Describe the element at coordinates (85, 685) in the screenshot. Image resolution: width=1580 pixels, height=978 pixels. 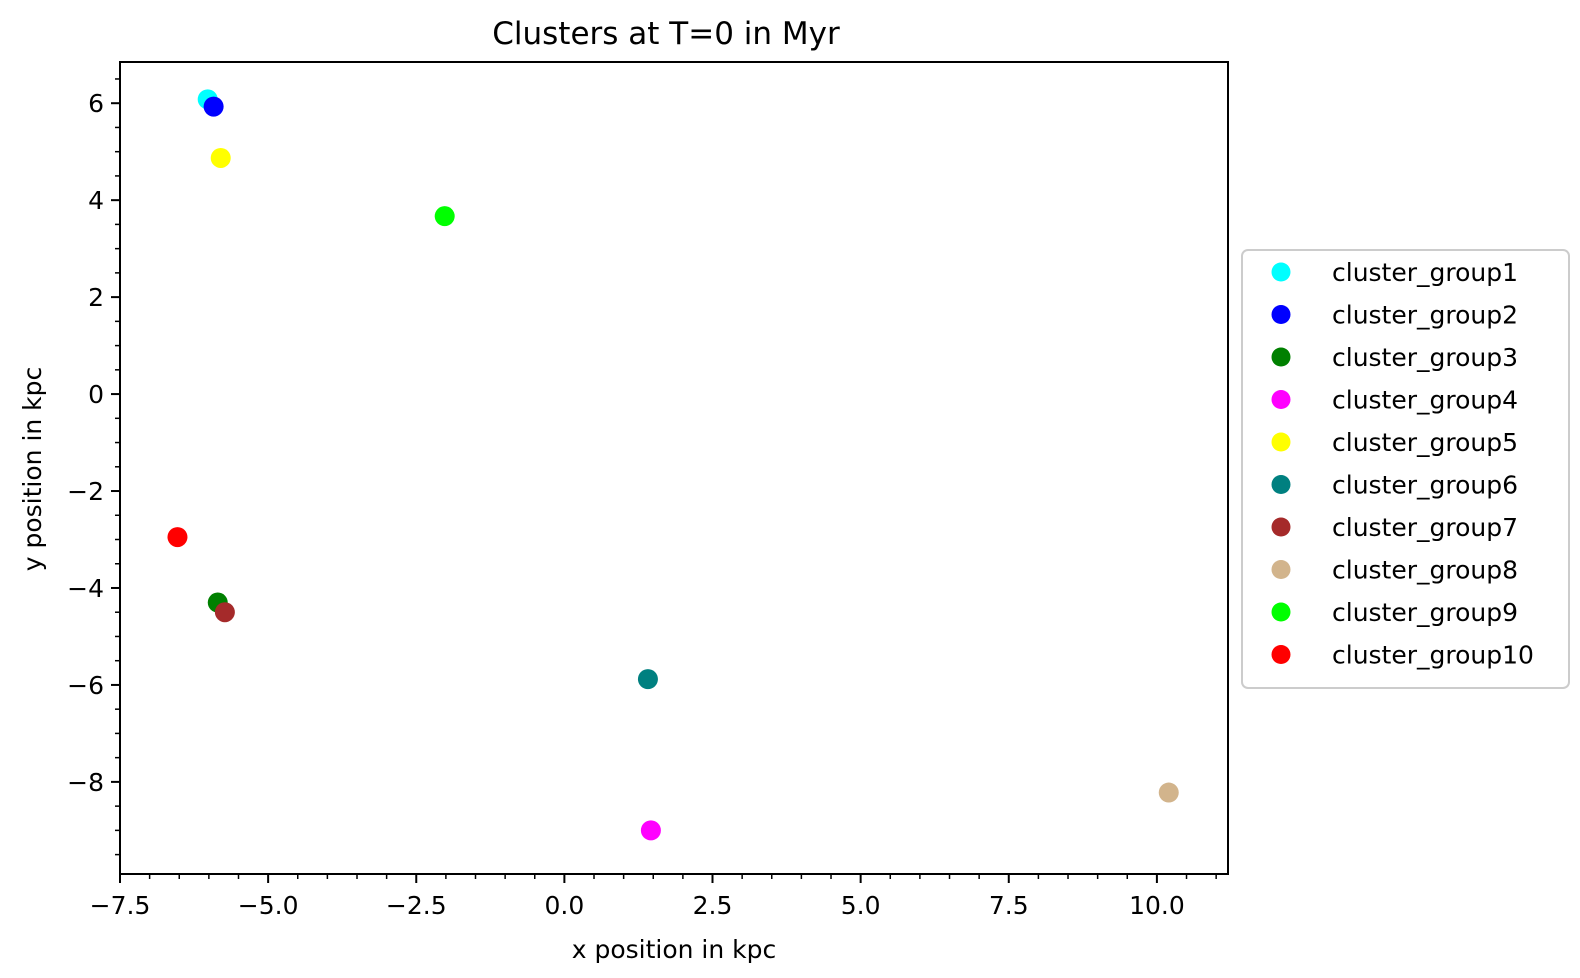
I see `y-tick-label: −6` at that location.